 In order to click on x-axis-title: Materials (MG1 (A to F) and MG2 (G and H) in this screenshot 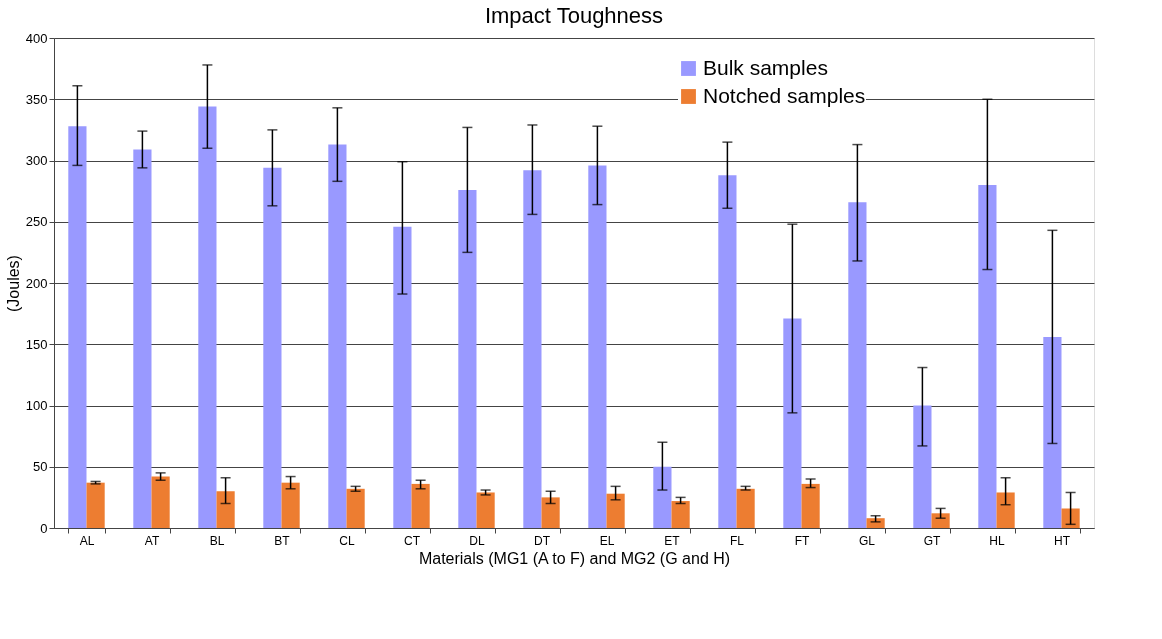, I will do `click(574, 558)`.